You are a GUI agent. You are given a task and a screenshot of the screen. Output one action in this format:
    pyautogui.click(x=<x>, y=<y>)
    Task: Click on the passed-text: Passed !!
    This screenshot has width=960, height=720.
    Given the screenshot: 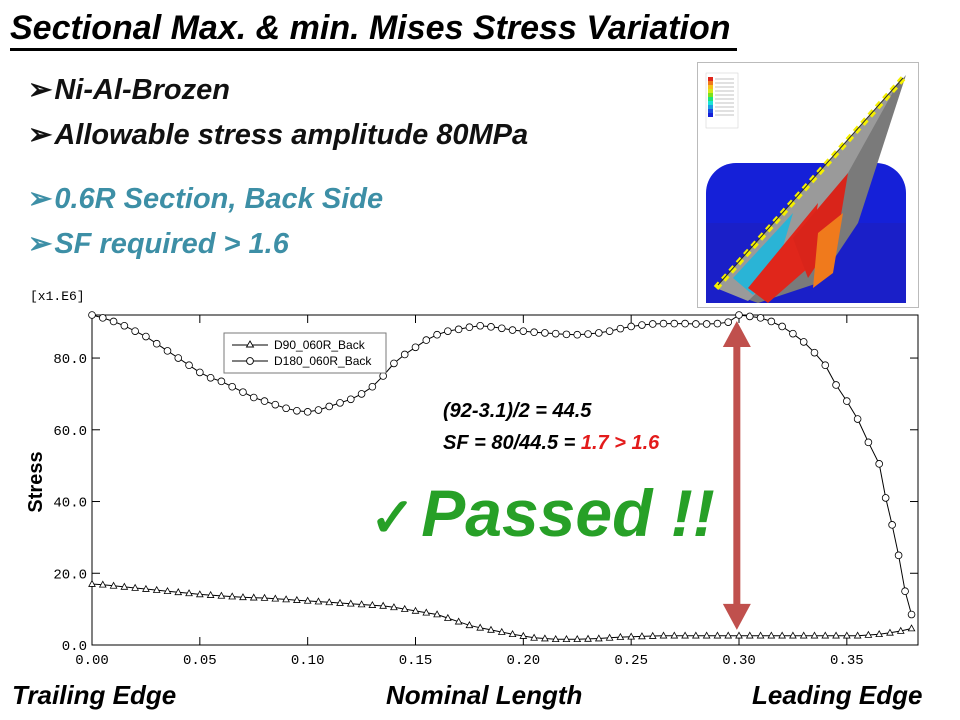 What is the action you would take?
    pyautogui.click(x=568, y=513)
    